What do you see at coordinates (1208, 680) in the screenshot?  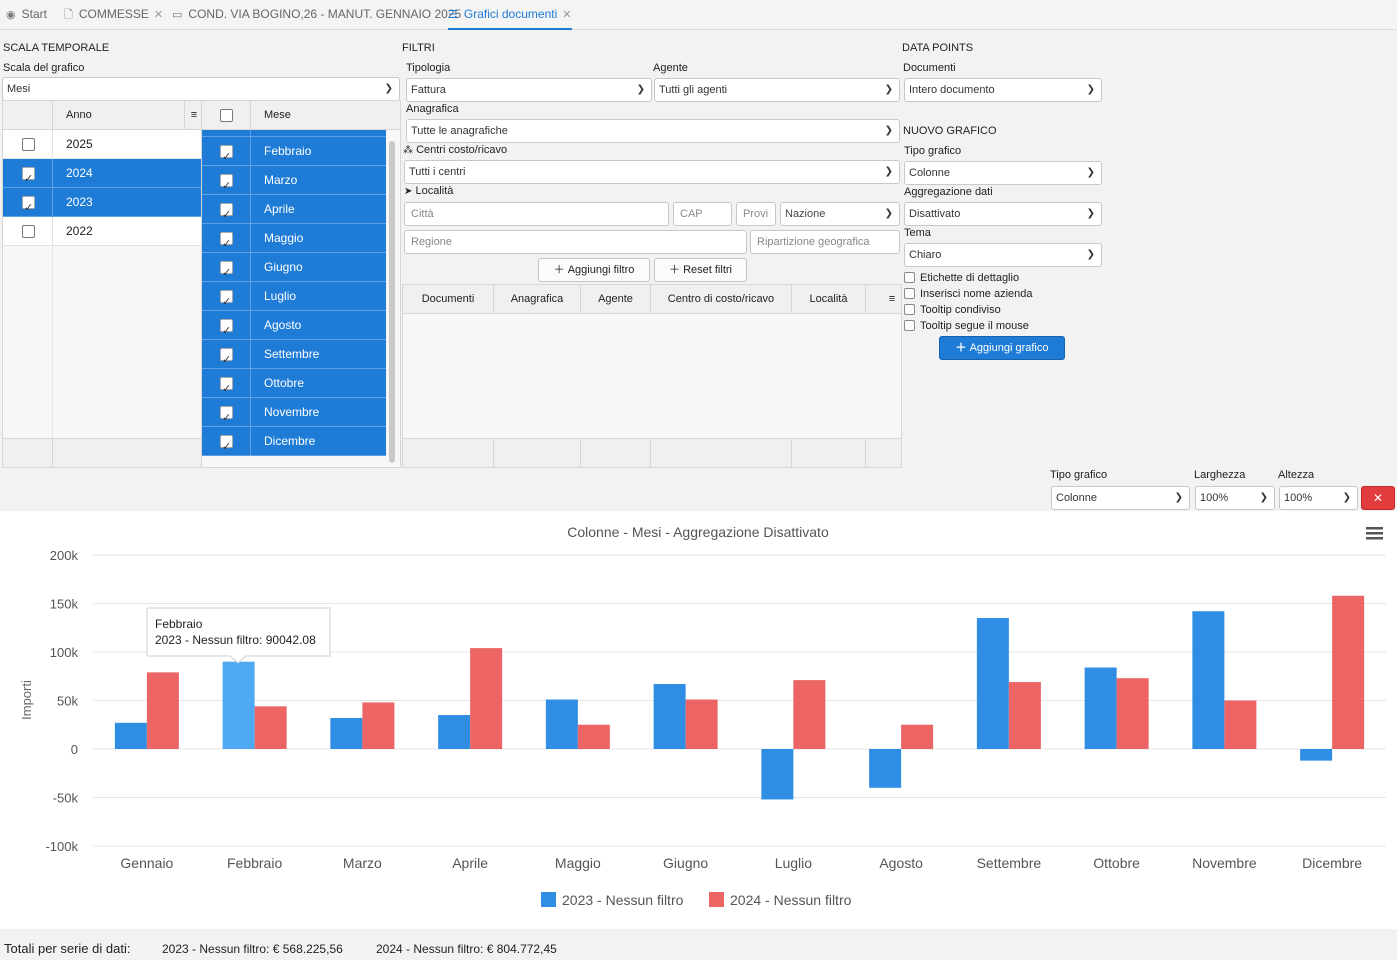 I see `bar-2023-novembre` at bounding box center [1208, 680].